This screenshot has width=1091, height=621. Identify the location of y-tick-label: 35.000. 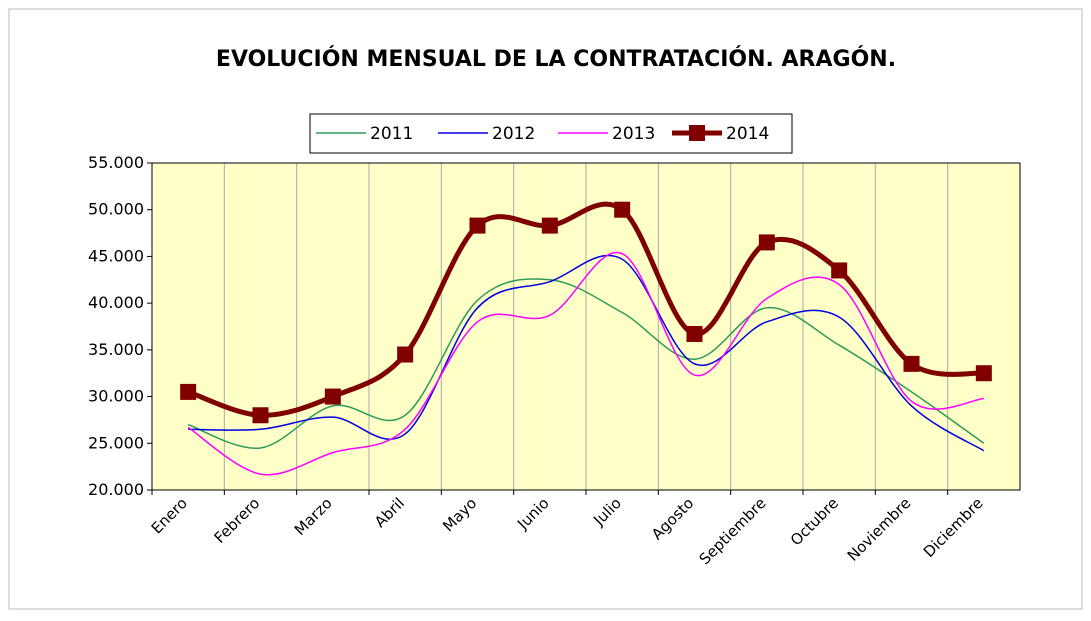
(116, 349).